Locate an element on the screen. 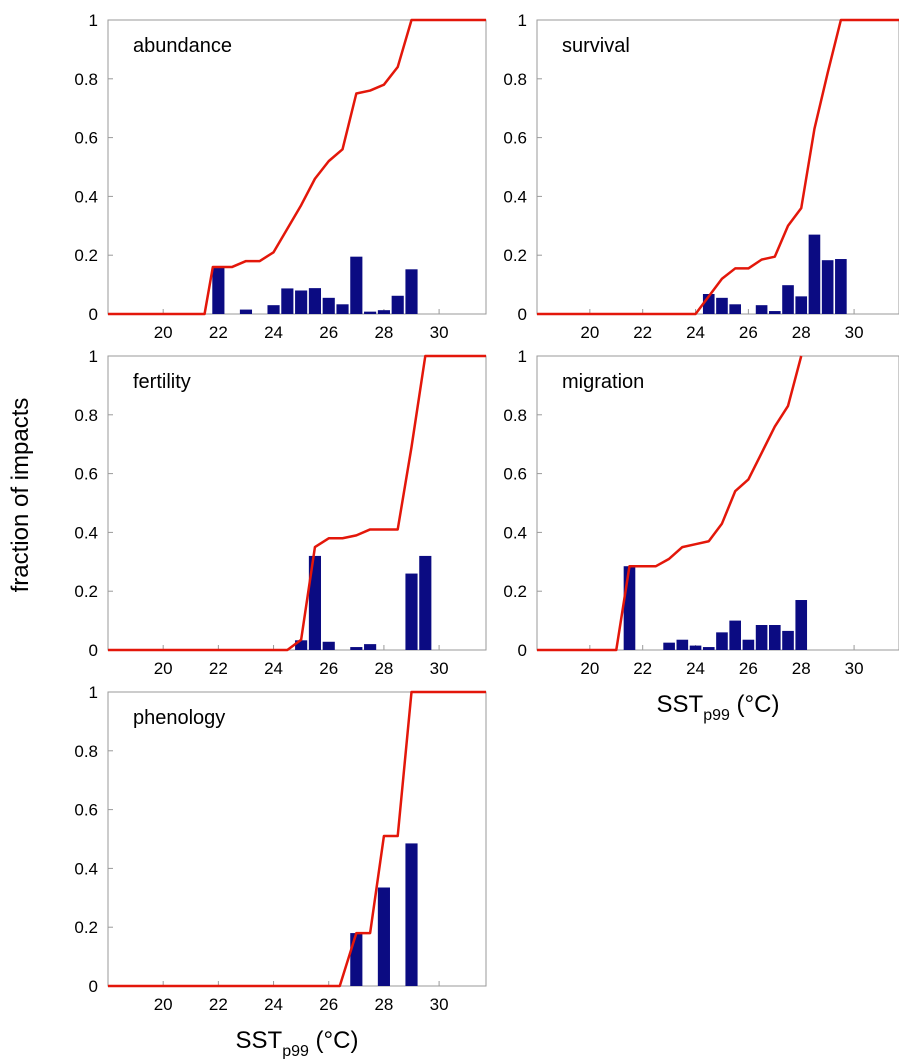 This screenshot has height=1059, width=899. panel-label: abundance is located at coordinates (182, 46).